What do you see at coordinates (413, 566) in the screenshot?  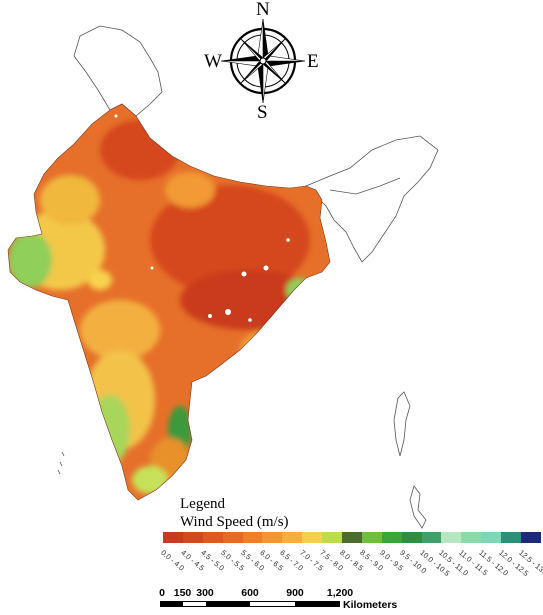 I see `legend-label-cell: 9.5 - 10.0` at bounding box center [413, 566].